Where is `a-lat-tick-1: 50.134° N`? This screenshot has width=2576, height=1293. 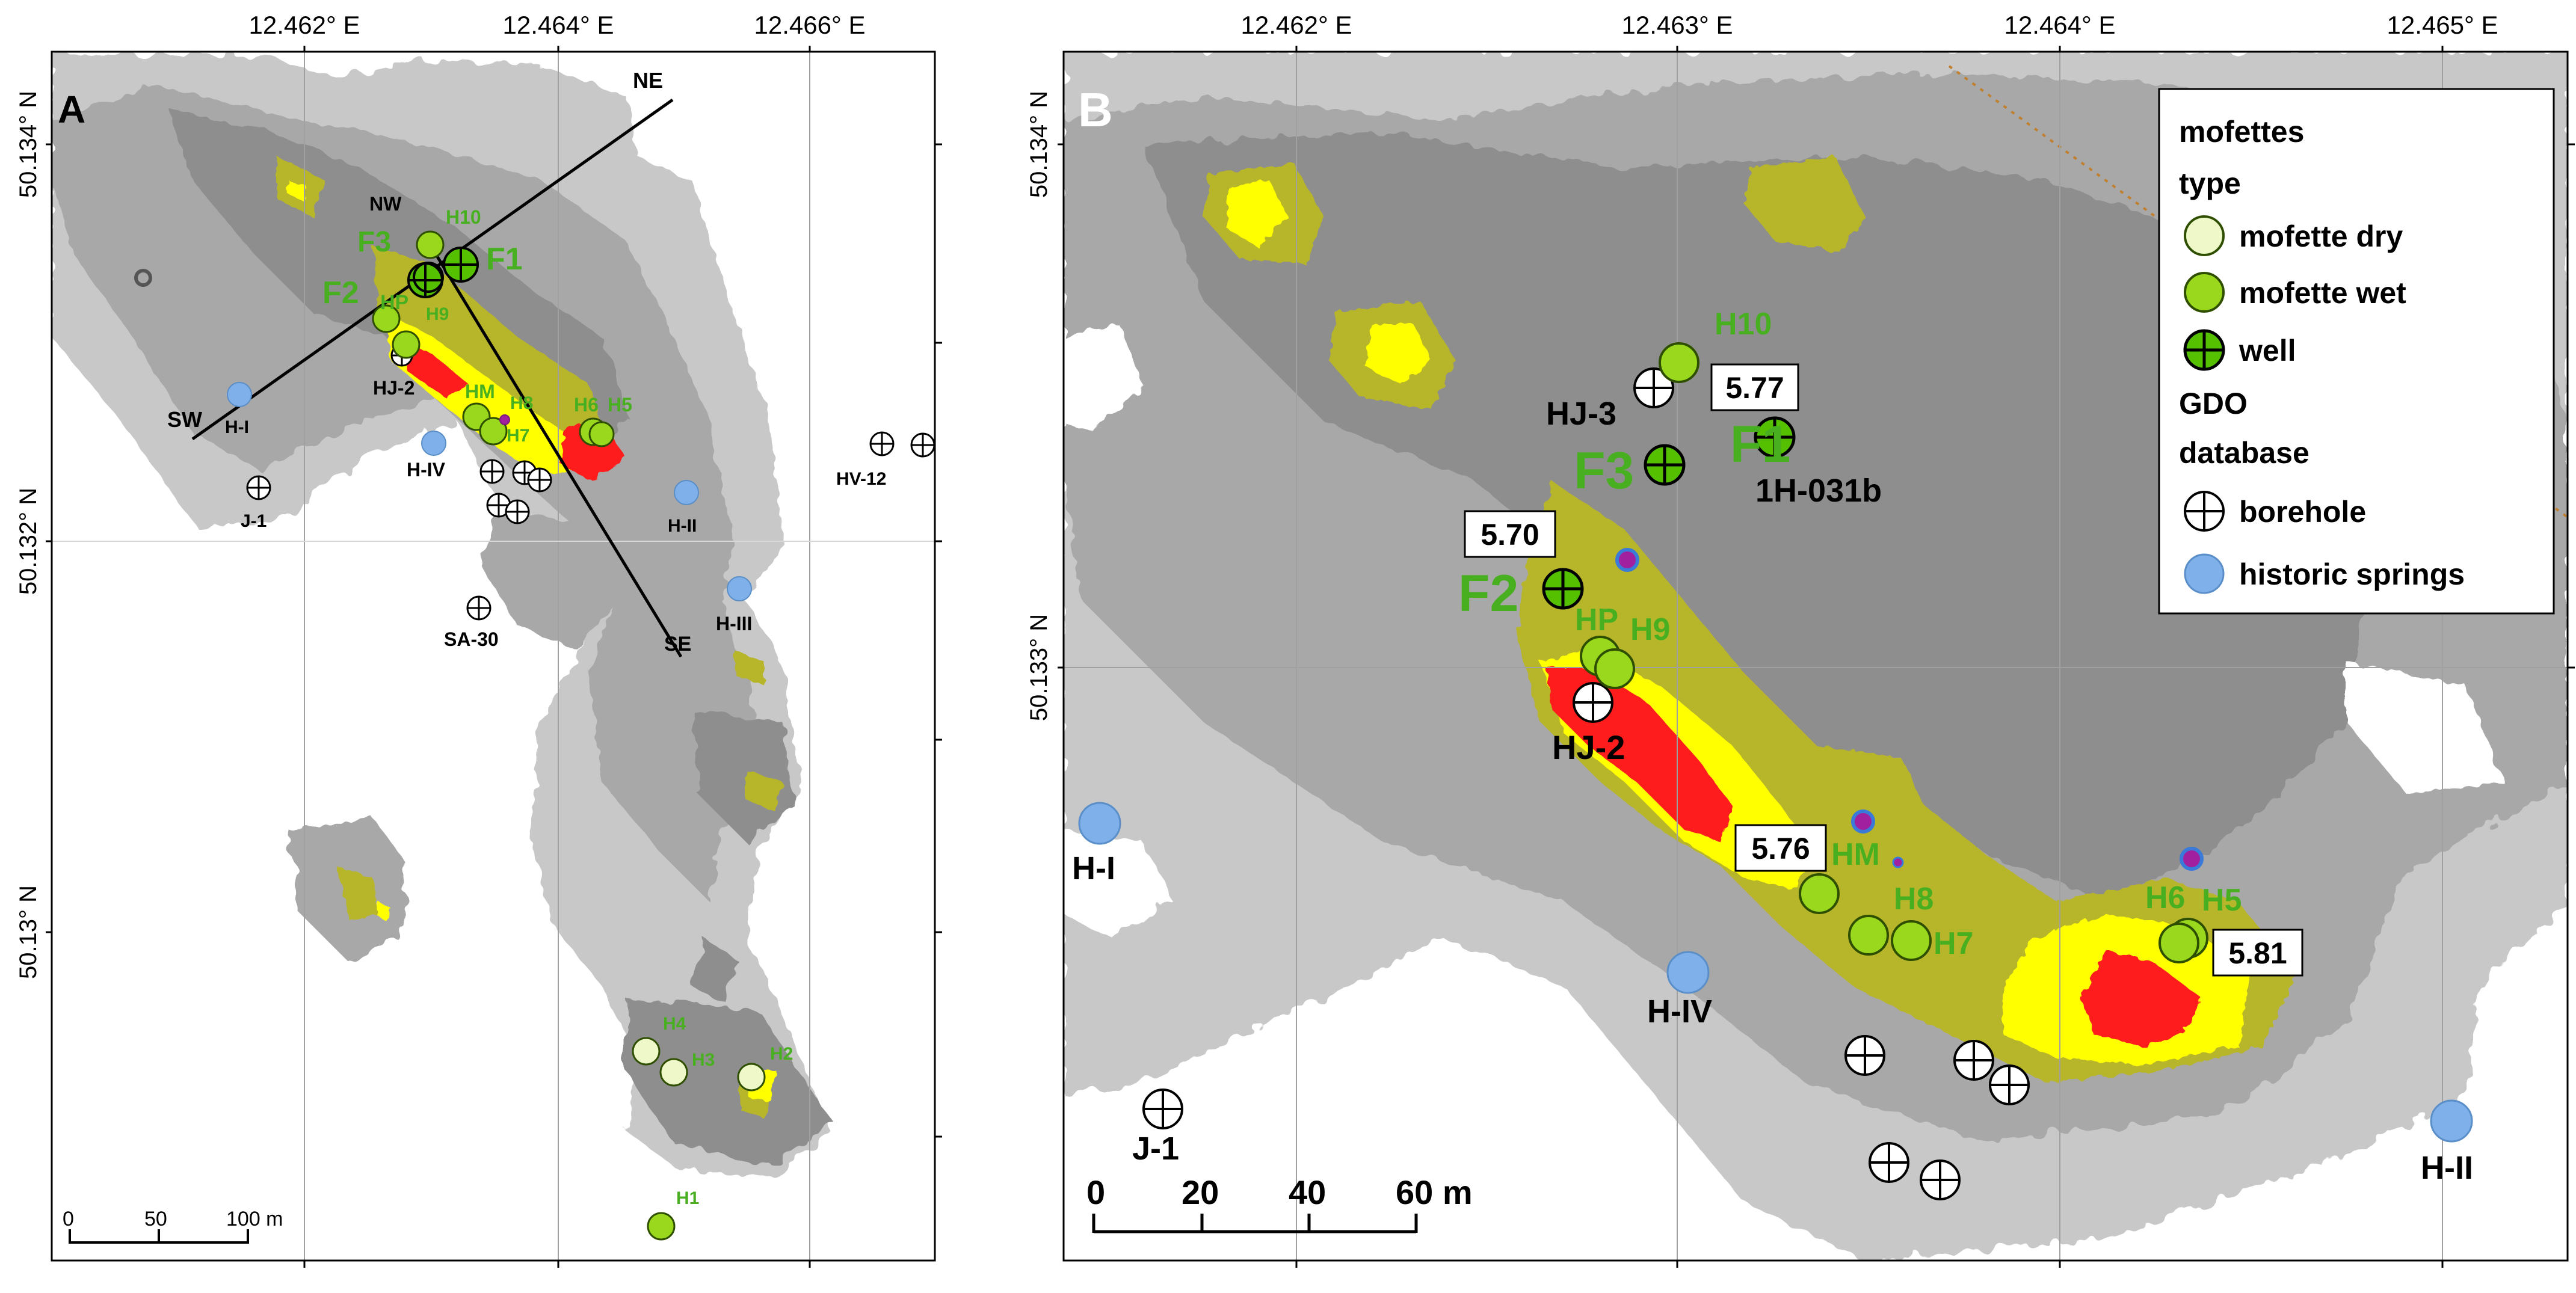 a-lat-tick-1: 50.134° N is located at coordinates (28, 145).